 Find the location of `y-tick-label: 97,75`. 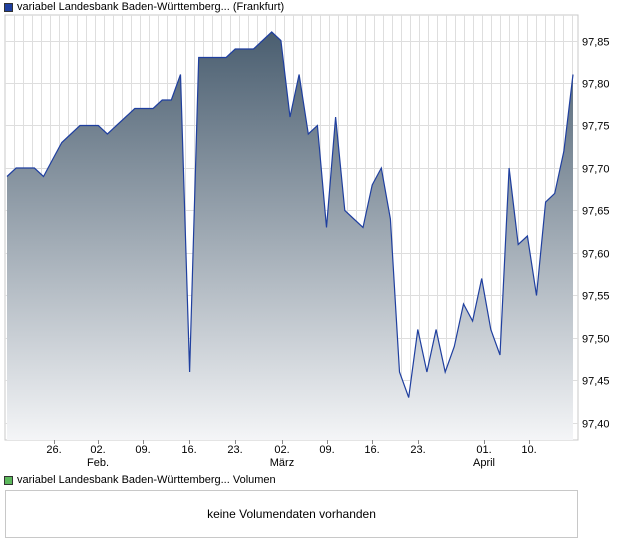

y-tick-label: 97,75 is located at coordinates (596, 127).